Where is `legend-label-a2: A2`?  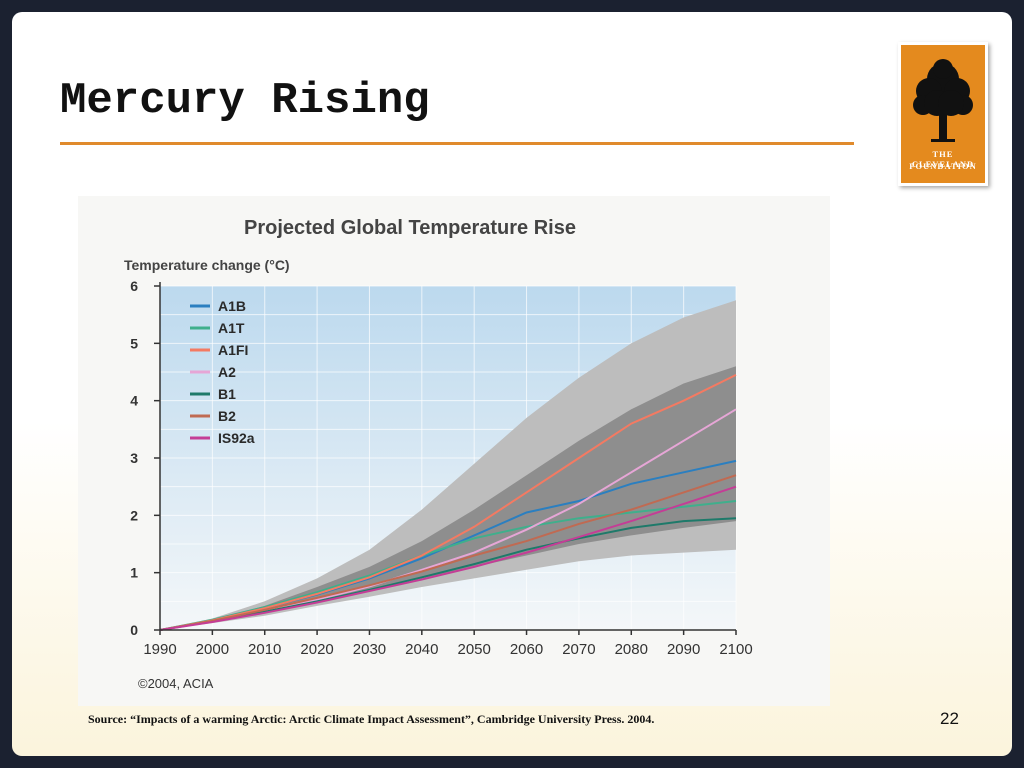 legend-label-a2: A2 is located at coordinates (227, 372).